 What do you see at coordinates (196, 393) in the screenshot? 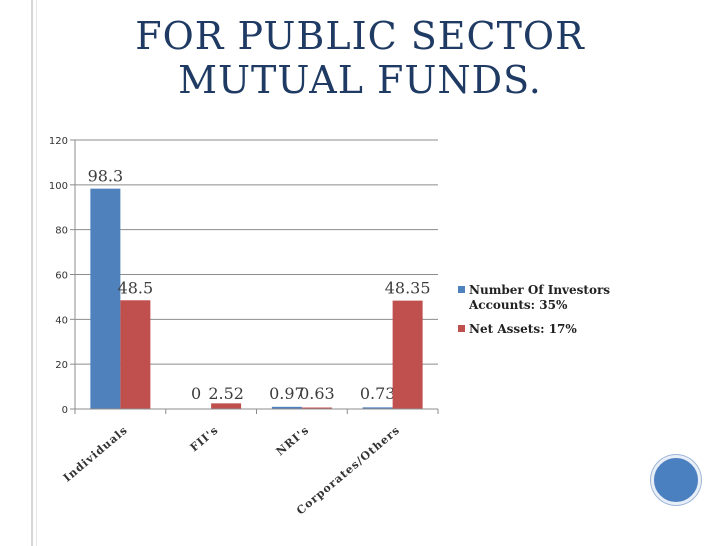
I see `data-label: 0` at bounding box center [196, 393].